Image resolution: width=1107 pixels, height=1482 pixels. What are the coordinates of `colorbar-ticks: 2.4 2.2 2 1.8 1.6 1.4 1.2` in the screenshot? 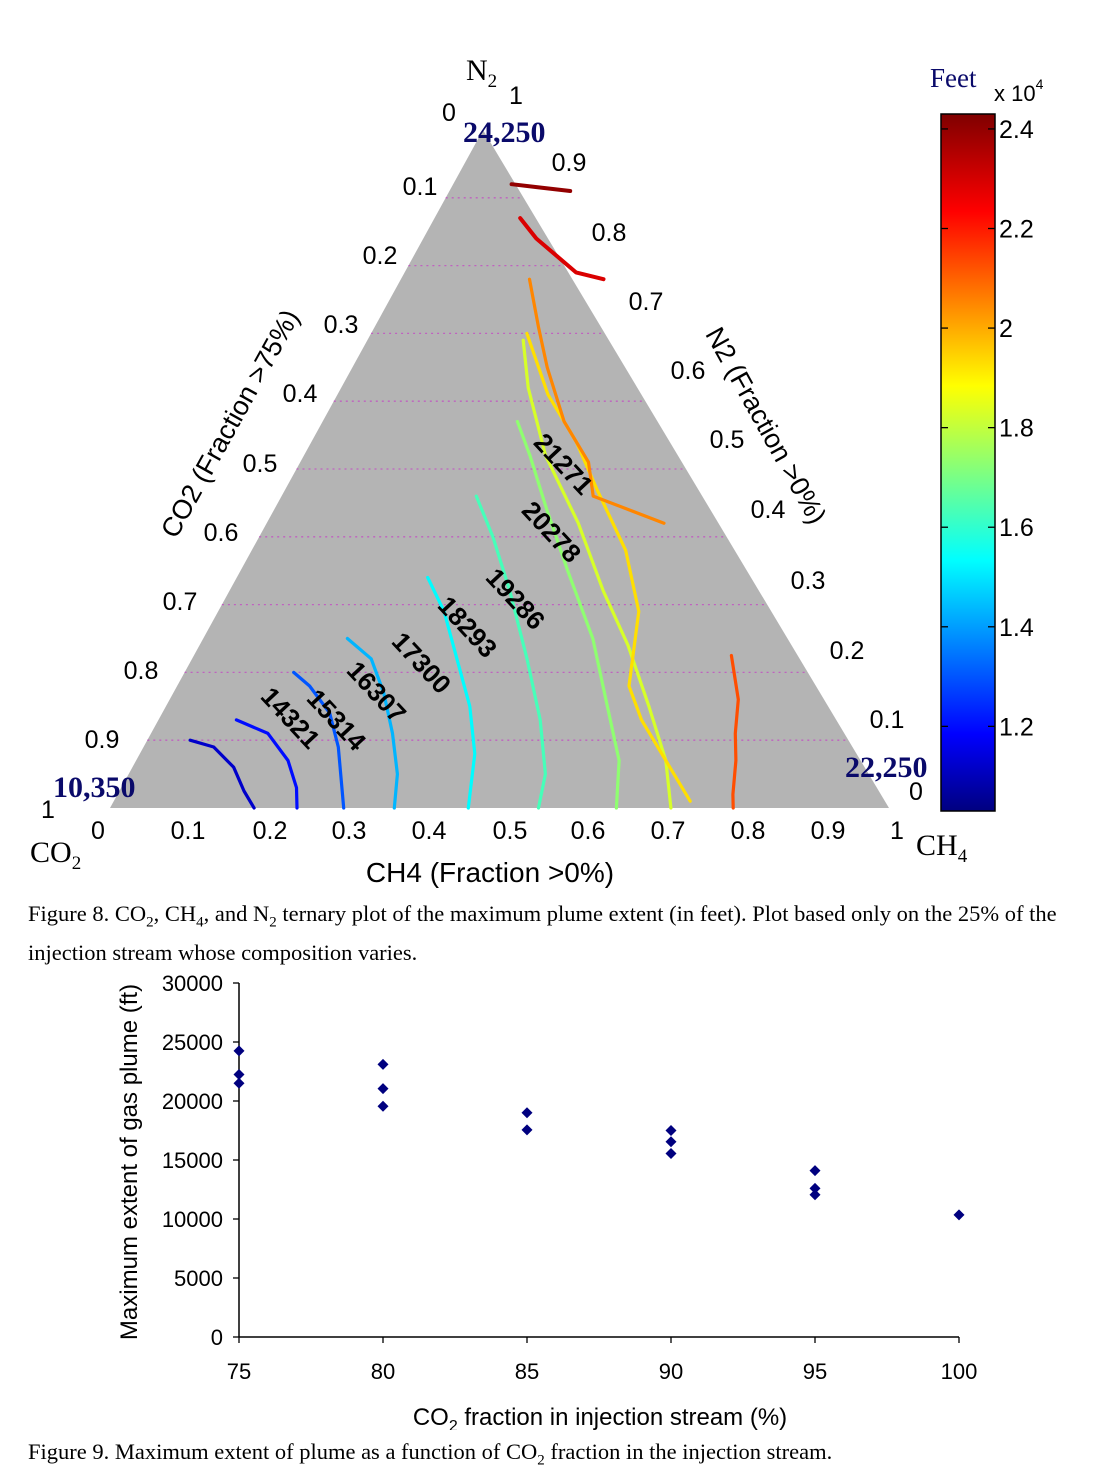 It's located at (987, 428).